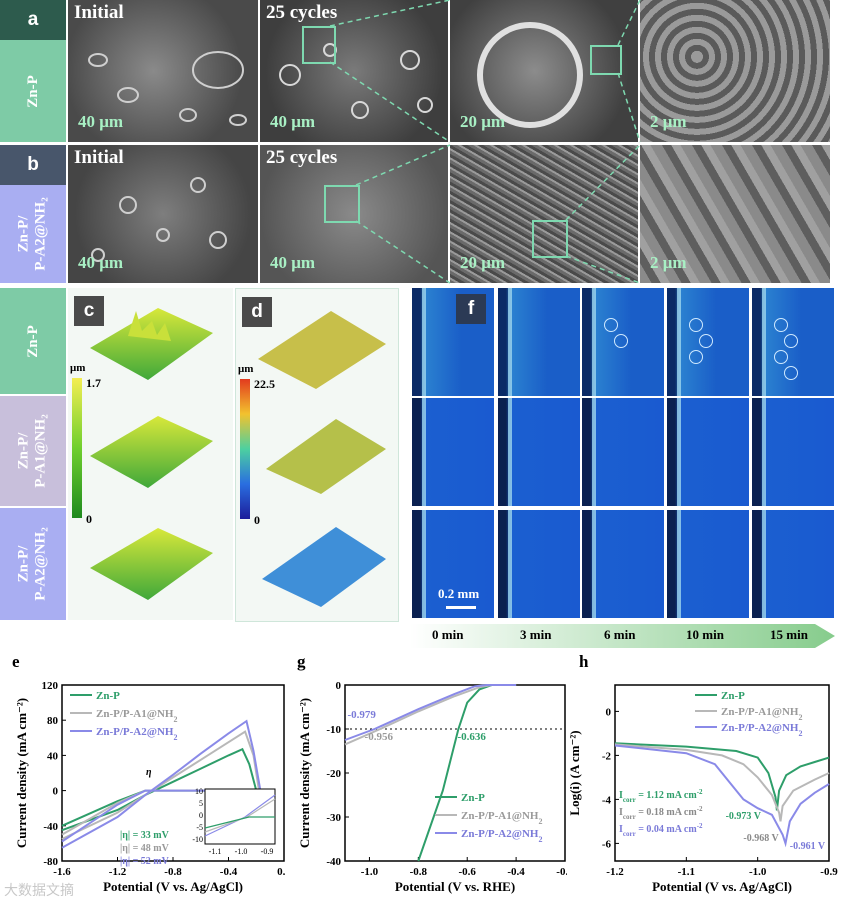  I want to click on panel-b-letter-box, so click(33, 165).